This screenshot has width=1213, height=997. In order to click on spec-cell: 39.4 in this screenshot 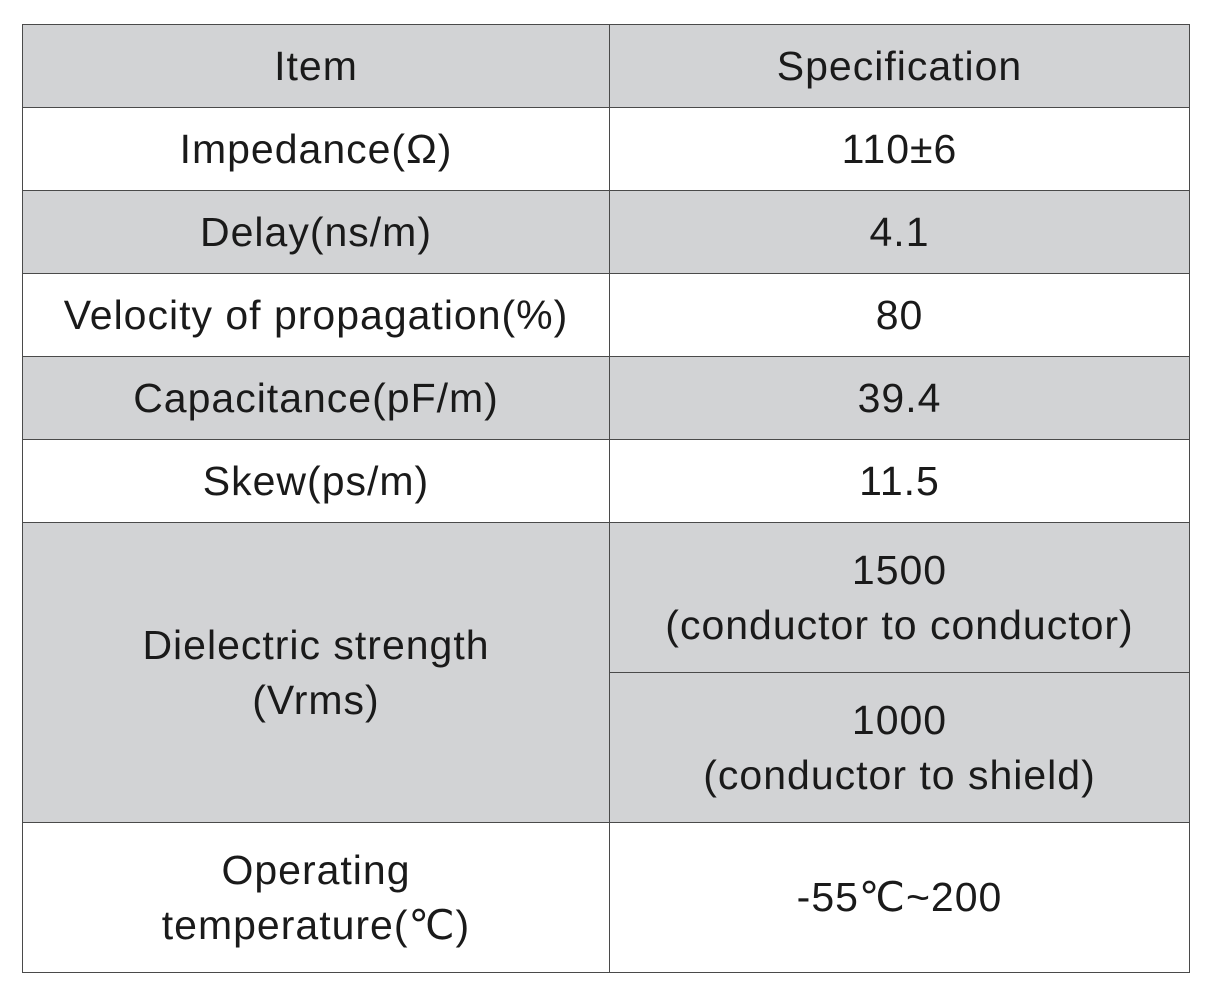, I will do `click(899, 398)`.